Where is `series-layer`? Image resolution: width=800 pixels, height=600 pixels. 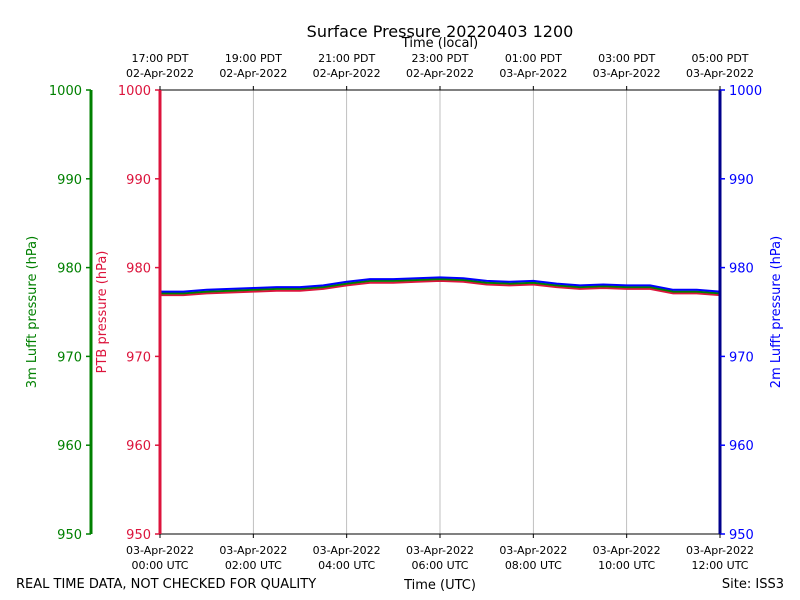
series-layer is located at coordinates (440, 286).